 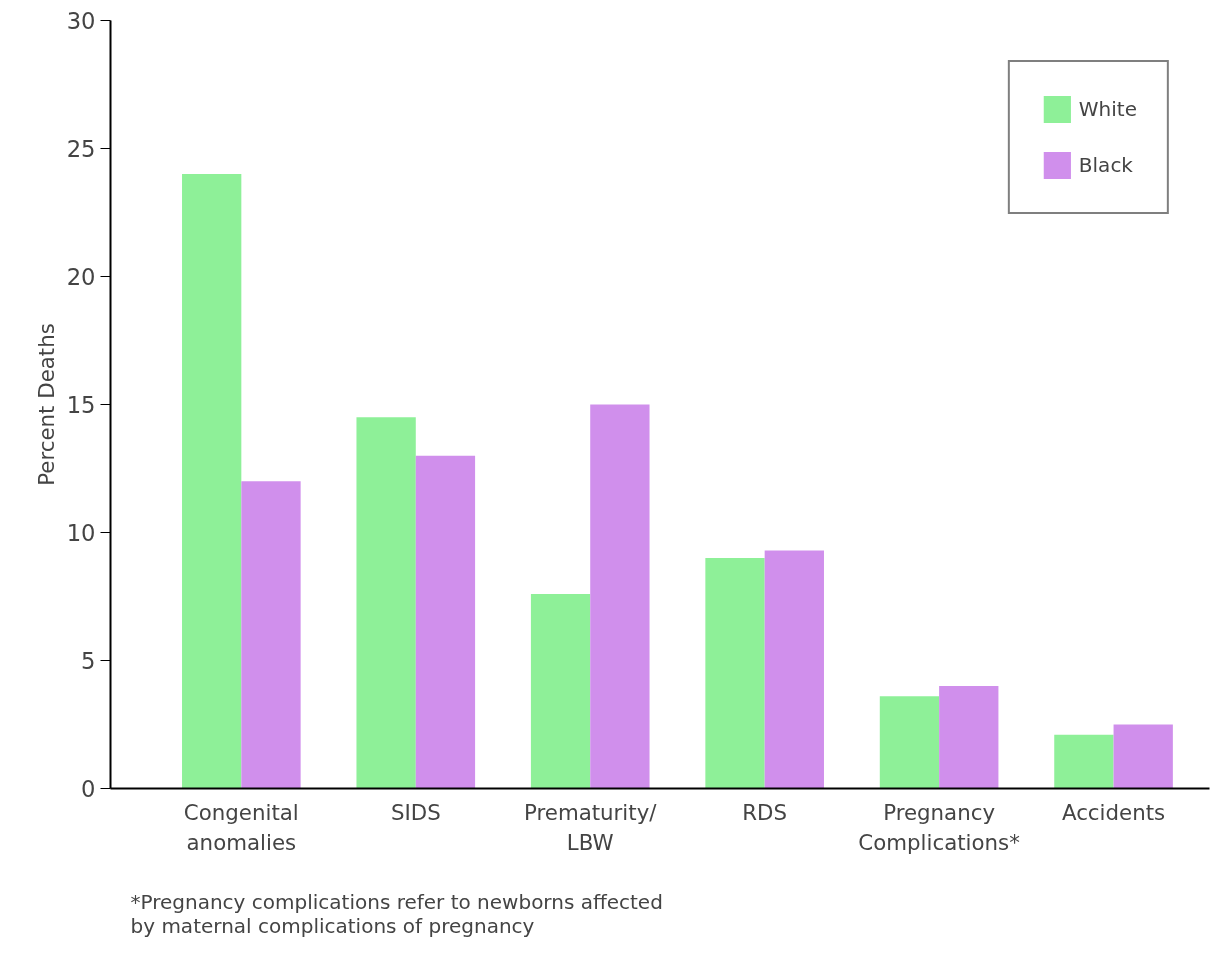 What do you see at coordinates (81, 277) in the screenshot?
I see `y-tick-label: 20` at bounding box center [81, 277].